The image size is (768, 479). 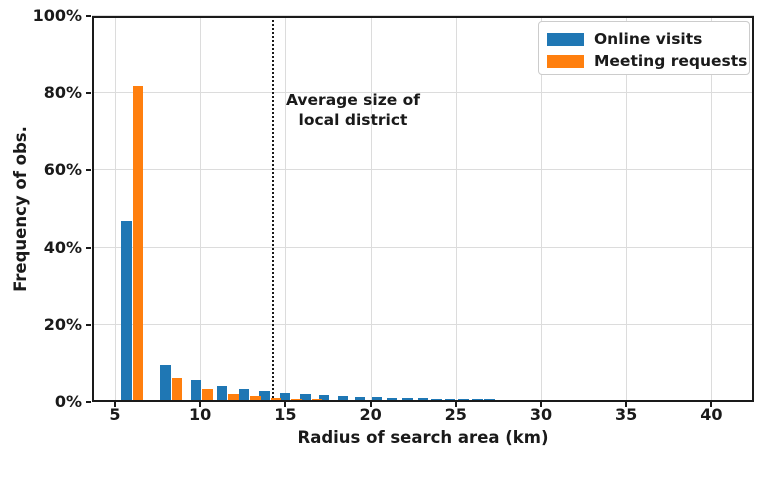 I want to click on annotation-line-1: Average size of, so click(x=353, y=100).